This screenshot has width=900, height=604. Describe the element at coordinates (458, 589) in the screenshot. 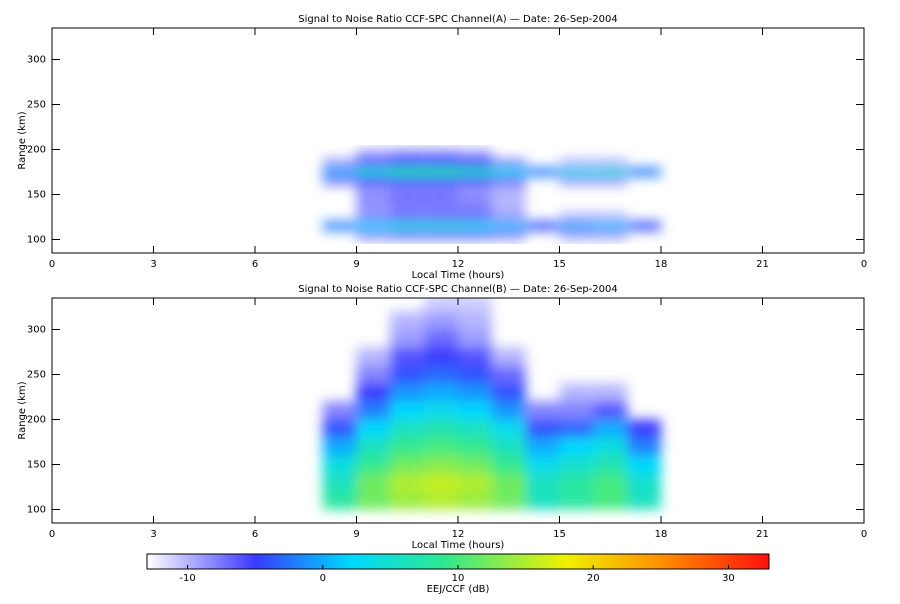

I see `colorbar-label: EEJ/CCF (dB)` at that location.